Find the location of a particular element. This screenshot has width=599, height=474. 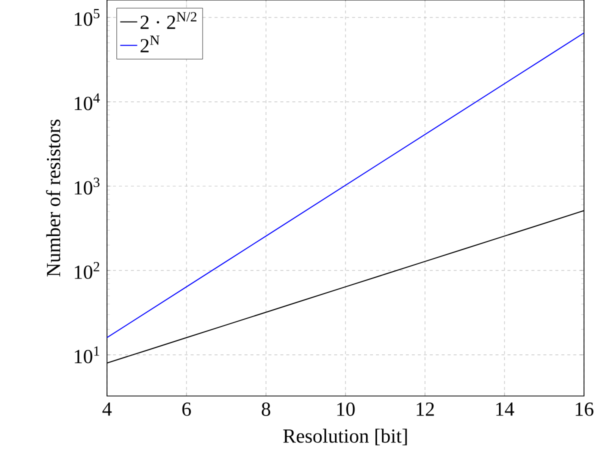

y-tick-label: 10$^{3}$ is located at coordinates (87, 186).